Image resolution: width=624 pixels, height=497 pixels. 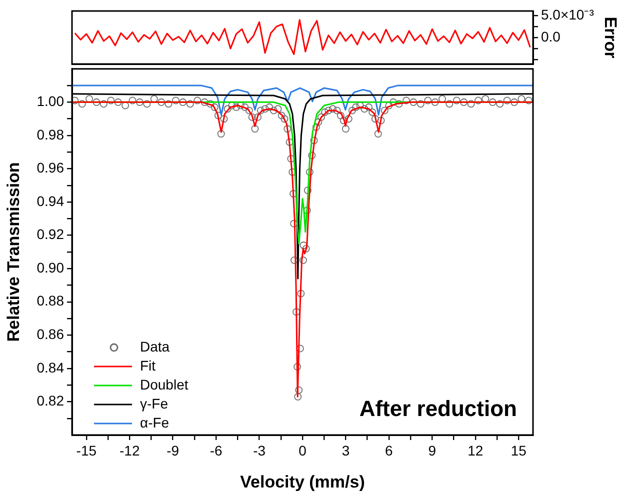 I want to click on x-tick-label: 9, so click(x=432, y=450).